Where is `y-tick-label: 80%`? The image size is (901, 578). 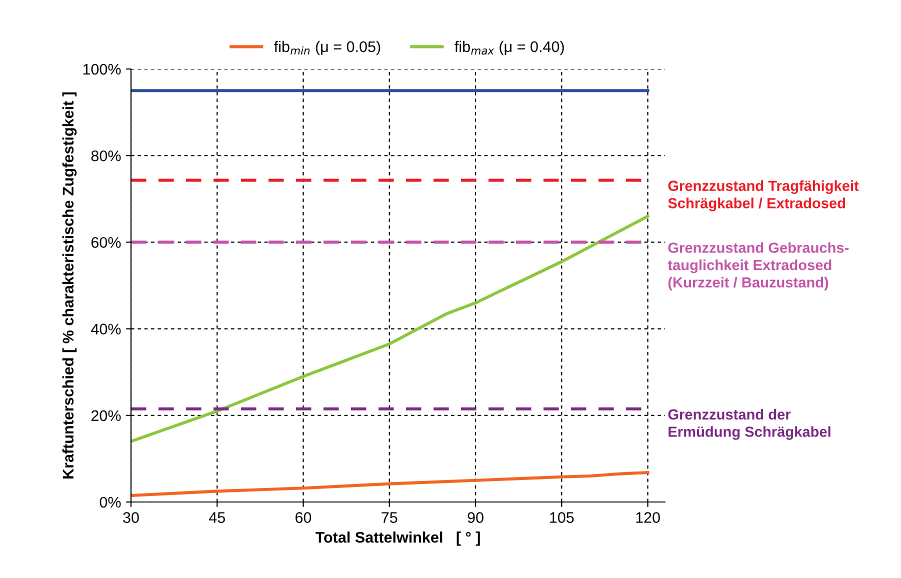 y-tick-label: 80% is located at coordinates (106, 156).